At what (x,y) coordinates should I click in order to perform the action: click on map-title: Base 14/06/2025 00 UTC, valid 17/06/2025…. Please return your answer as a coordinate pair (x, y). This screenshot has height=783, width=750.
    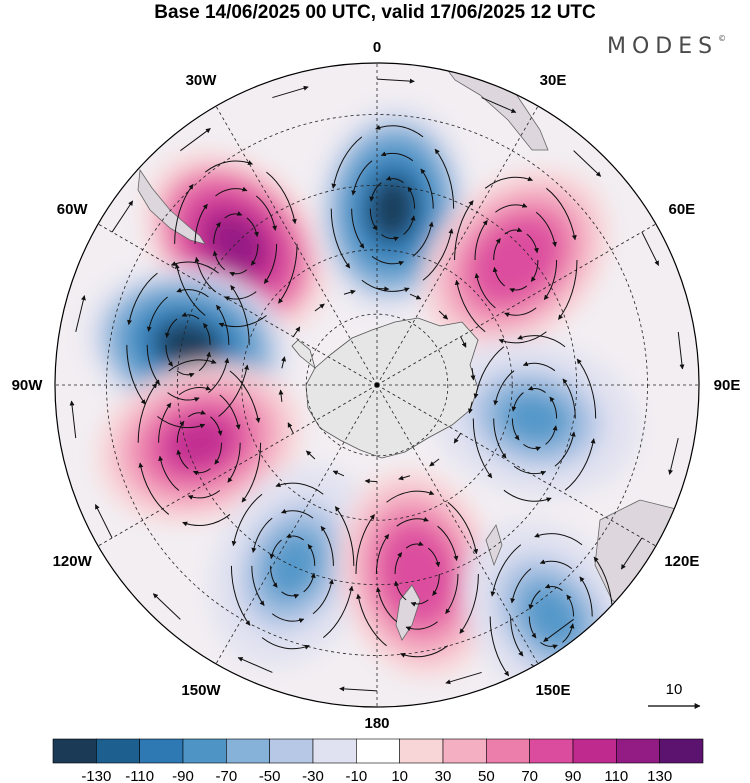
    Looking at the image, I should click on (375, 12).